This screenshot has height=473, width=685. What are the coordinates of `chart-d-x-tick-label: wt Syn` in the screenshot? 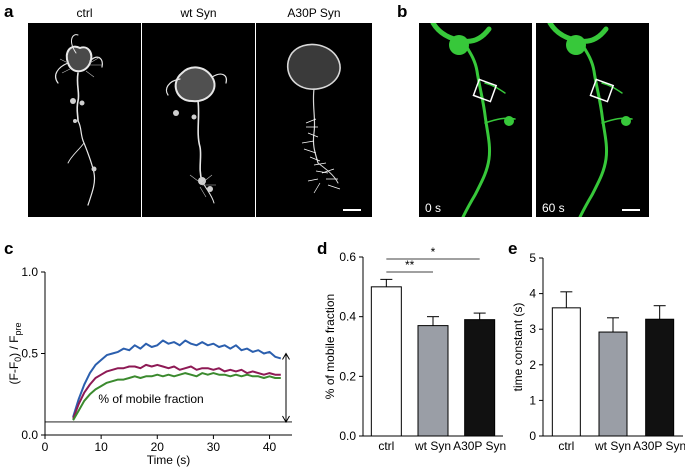 It's located at (432, 446).